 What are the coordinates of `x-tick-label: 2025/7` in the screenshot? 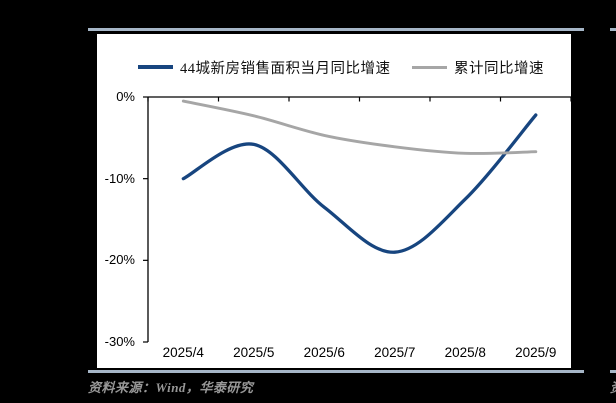 It's located at (395, 352).